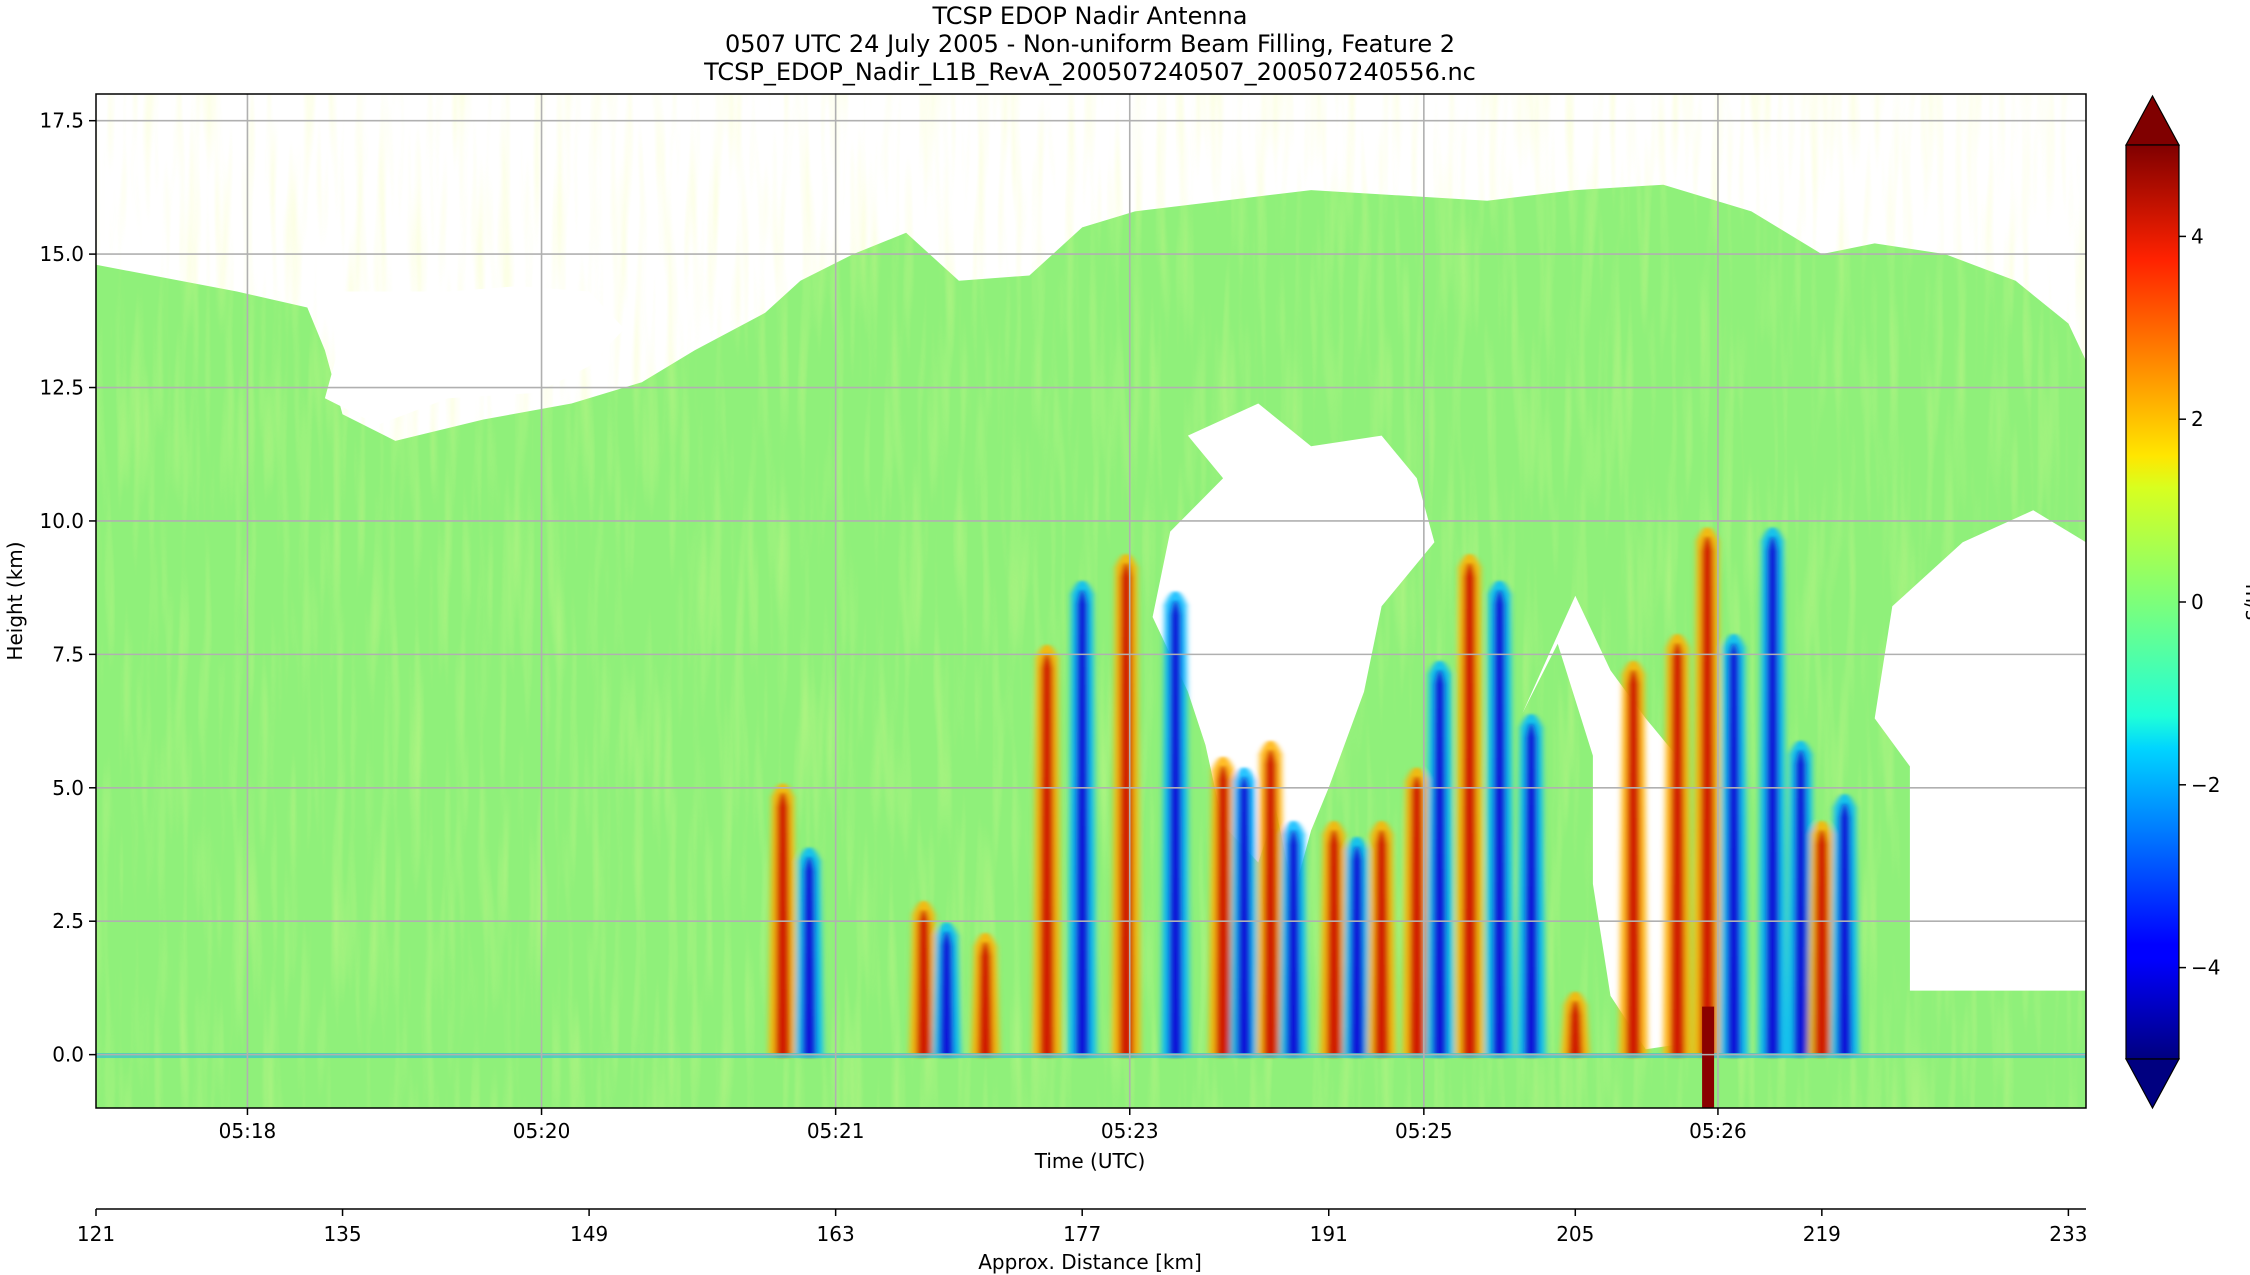 The height and width of the screenshot is (1275, 2250). What do you see at coordinates (2197, 419) in the screenshot?
I see `colorbar-tick-label: 2` at bounding box center [2197, 419].